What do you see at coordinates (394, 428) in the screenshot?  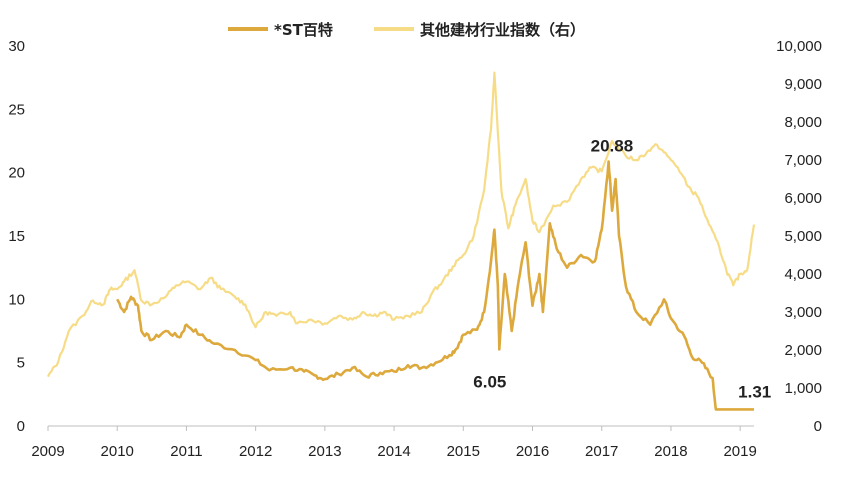 I see `x-axis-ticks` at bounding box center [394, 428].